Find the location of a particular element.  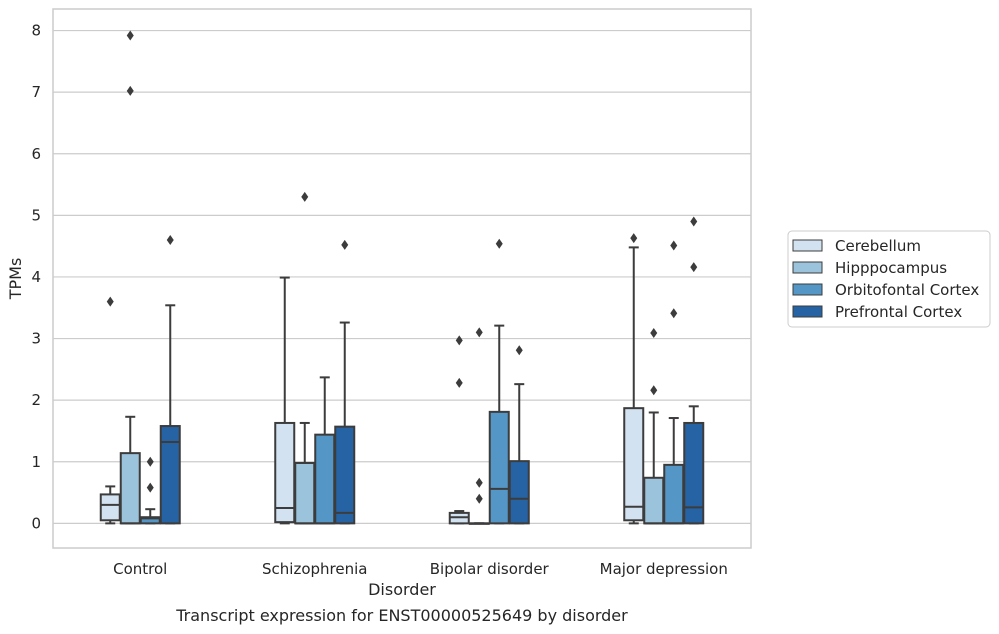

x-tick-label: Schizophrenia is located at coordinates (314, 569).